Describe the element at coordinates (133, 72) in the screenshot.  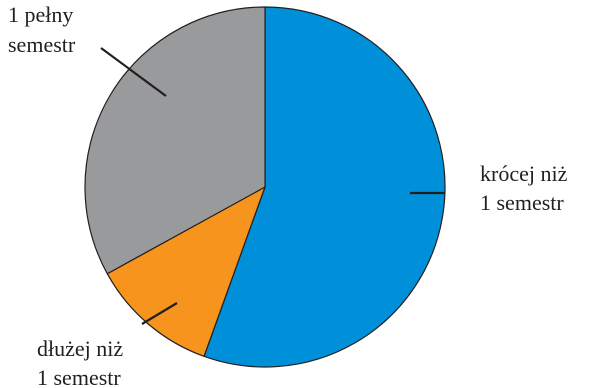
I see `leader-line-full` at that location.